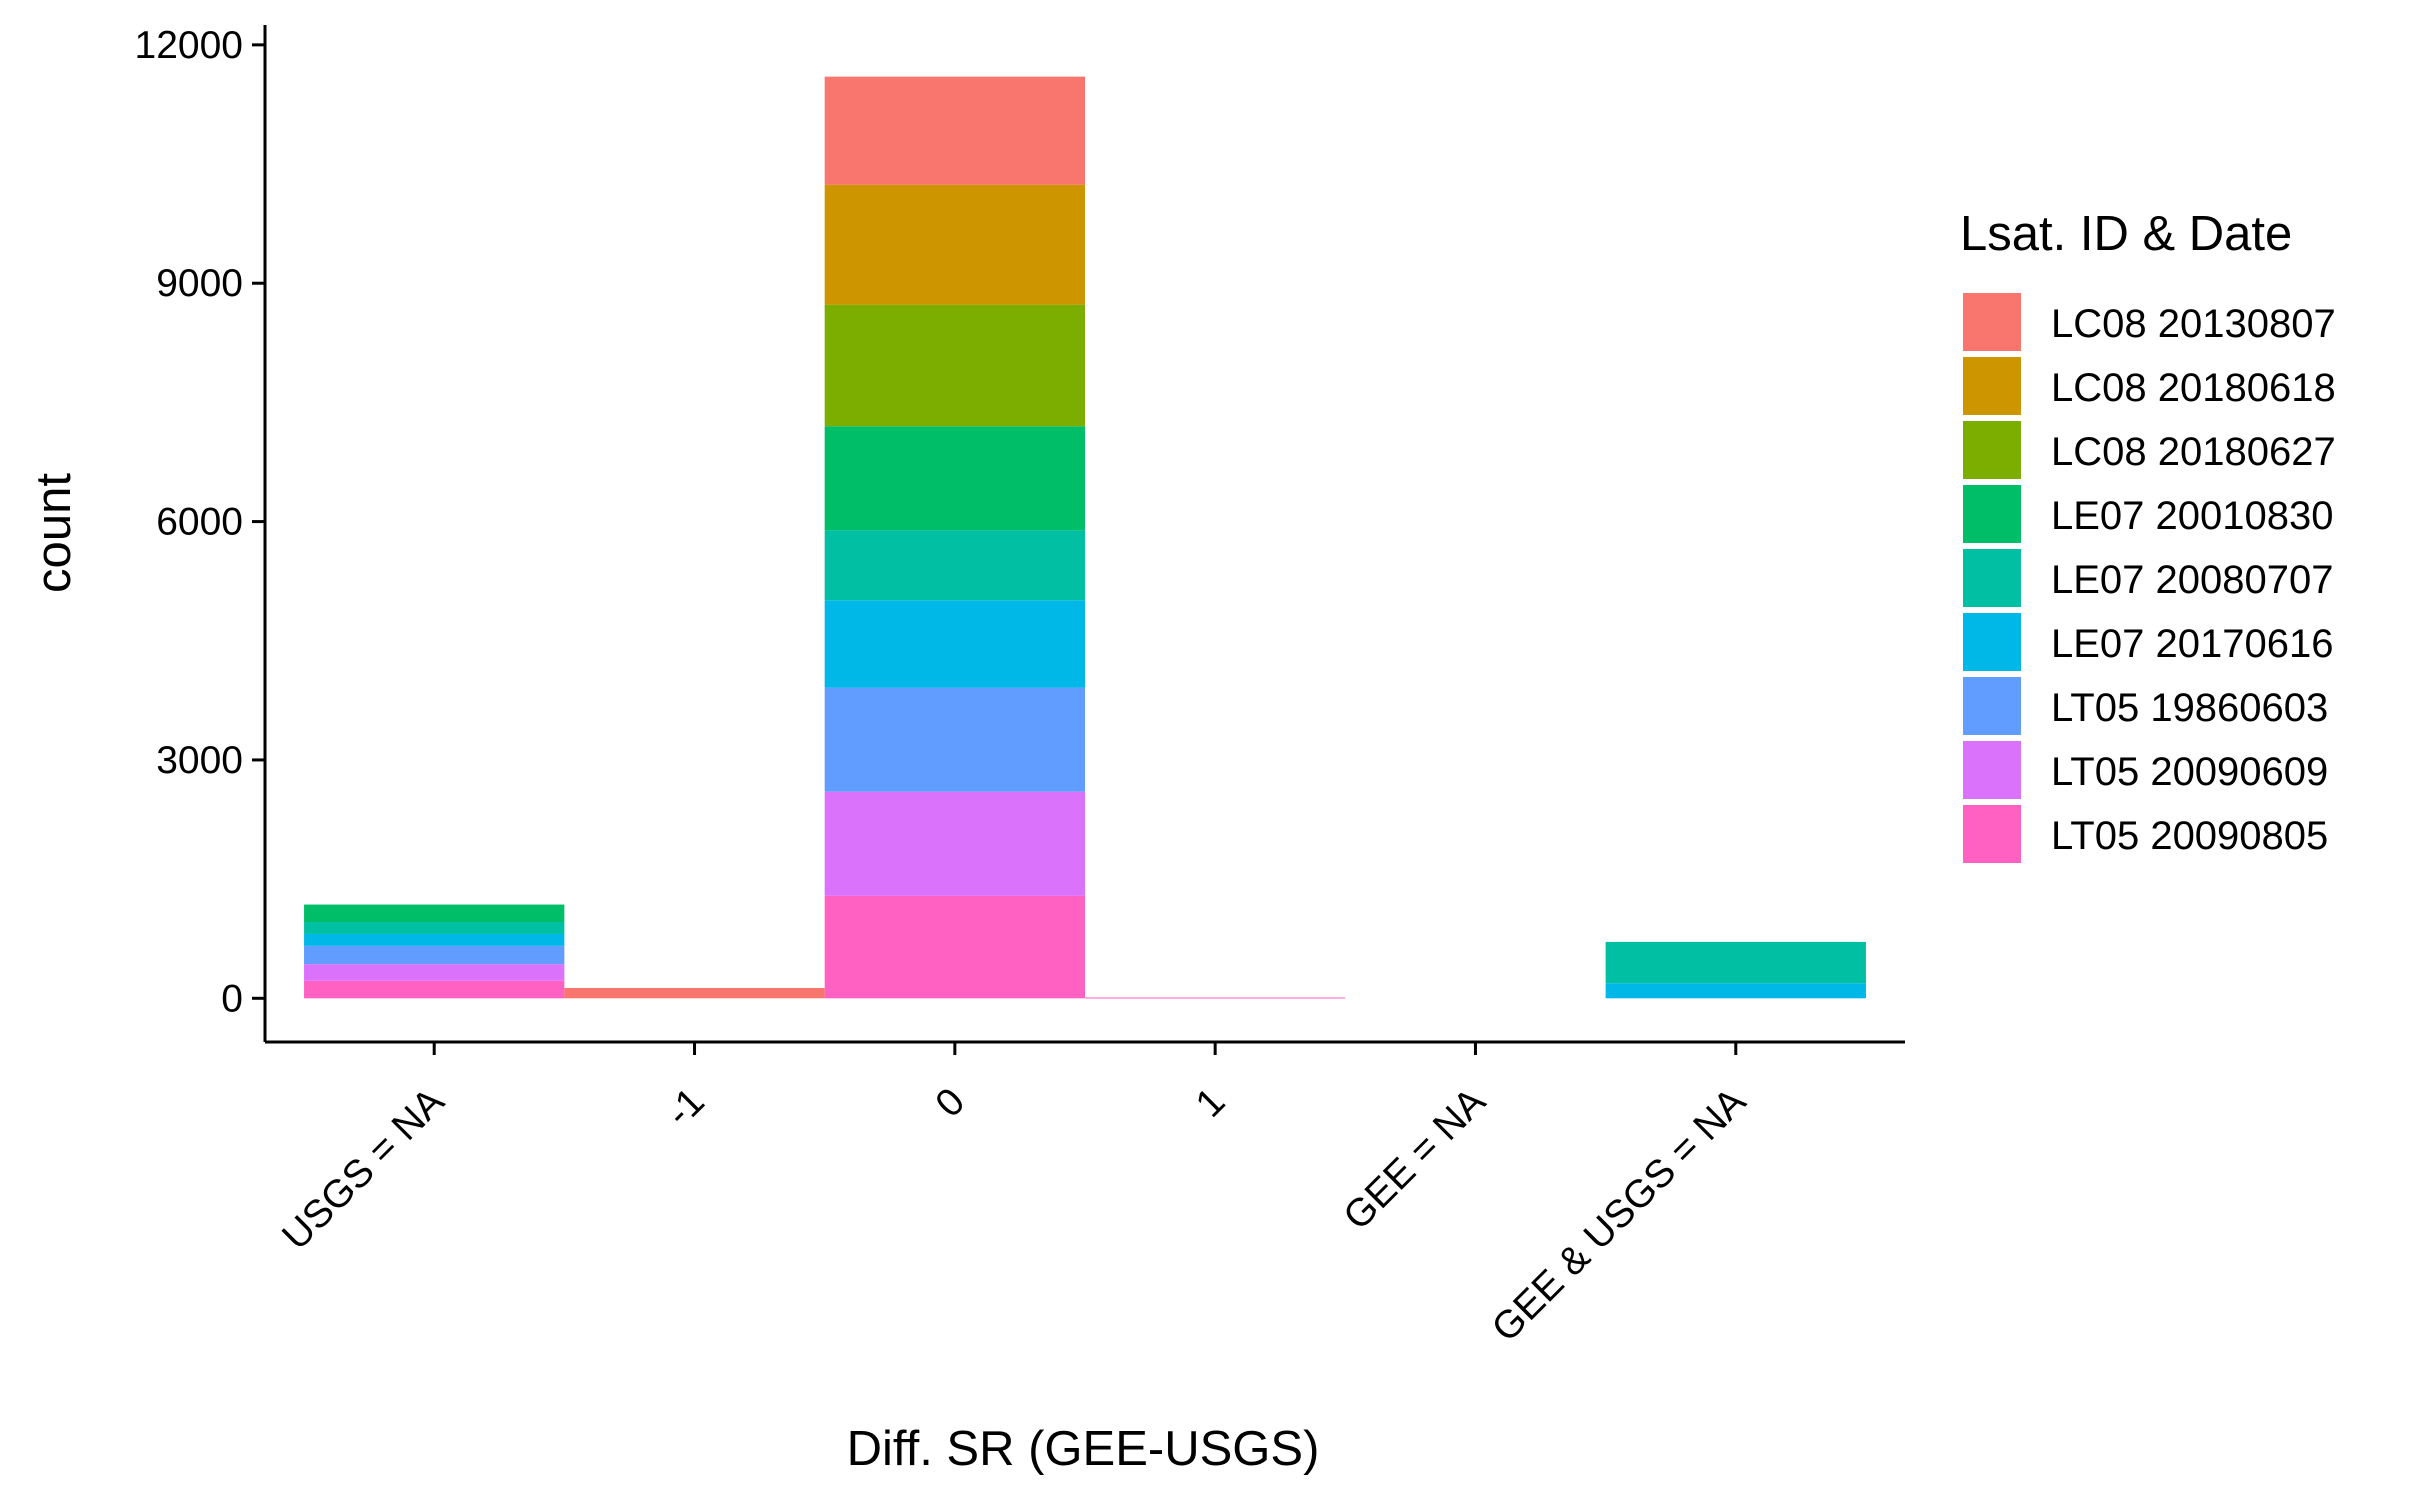  I want to click on y-tick-label: 12000, so click(189, 45).